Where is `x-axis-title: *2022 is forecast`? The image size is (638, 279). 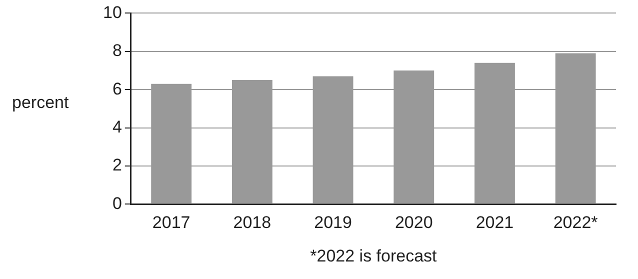 x-axis-title: *2022 is forecast is located at coordinates (374, 256).